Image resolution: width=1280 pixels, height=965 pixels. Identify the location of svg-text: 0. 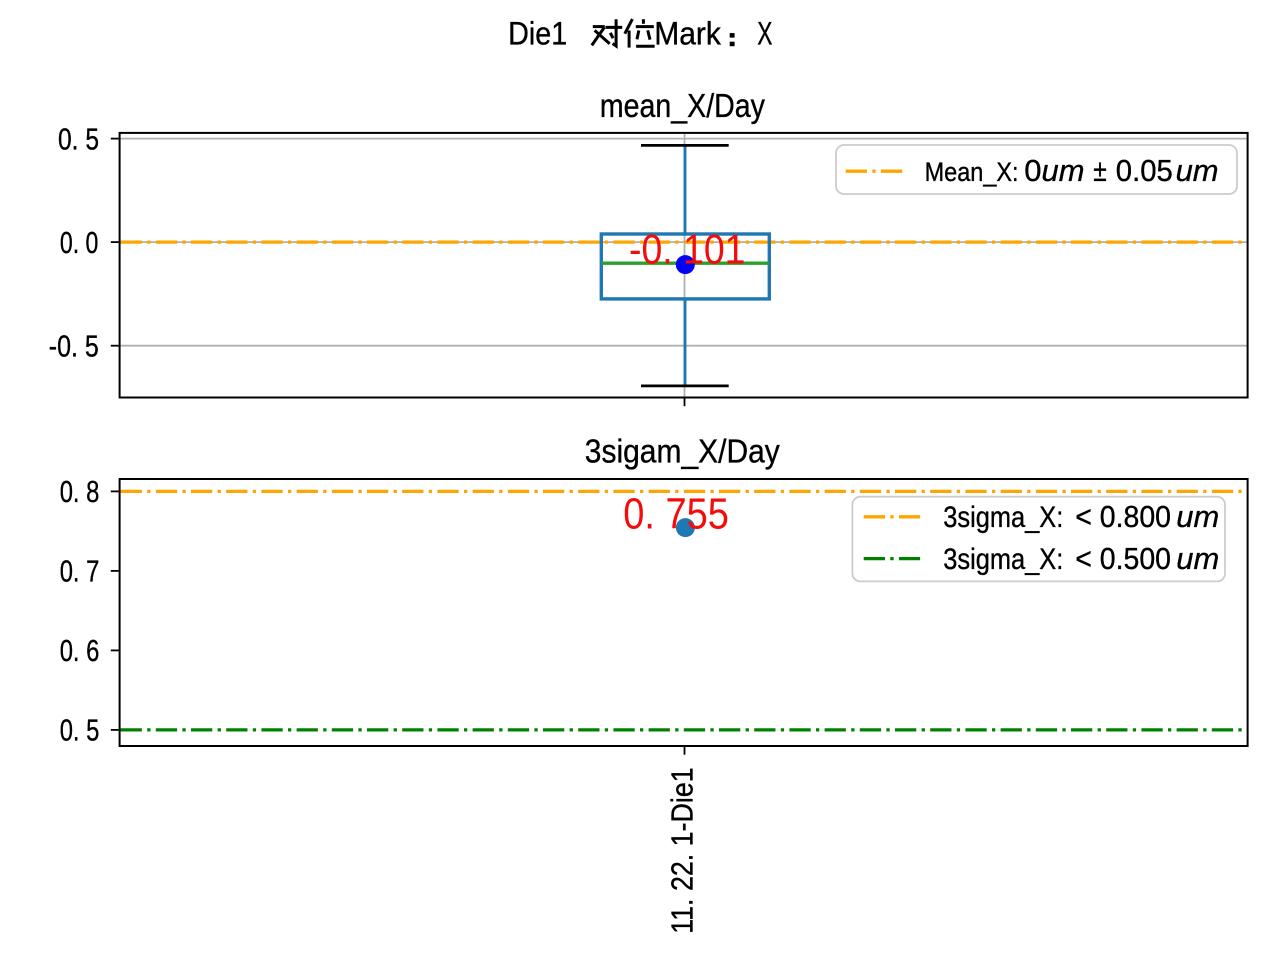
(1032, 170).